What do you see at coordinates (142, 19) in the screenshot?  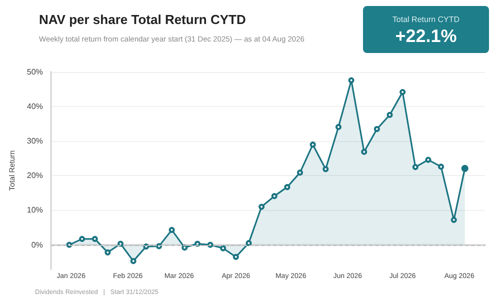 I see `chart-title: NAV per share Total Return CYTD` at bounding box center [142, 19].